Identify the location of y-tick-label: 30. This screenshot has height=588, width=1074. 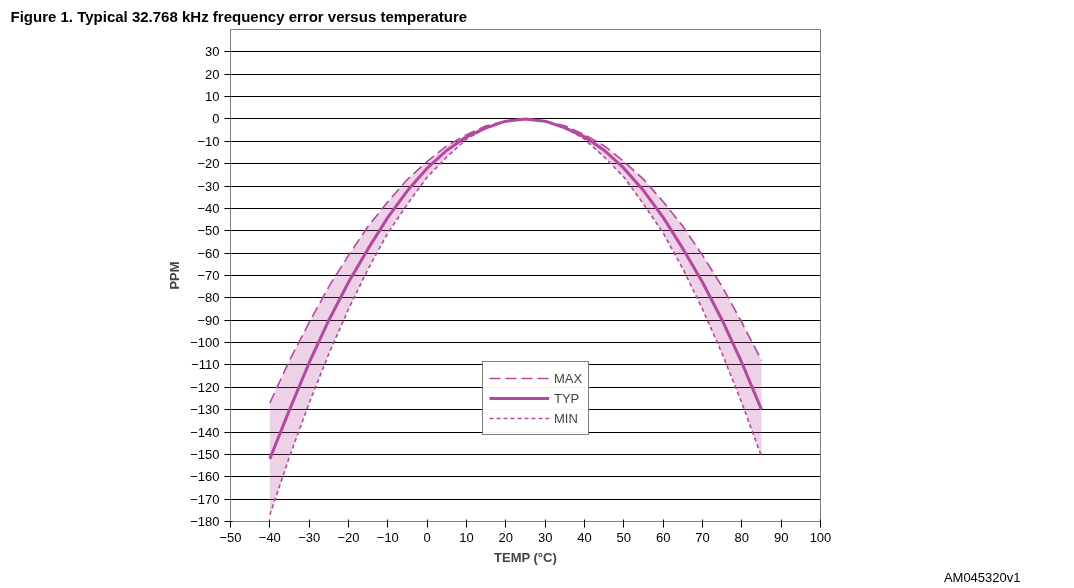
(212, 52).